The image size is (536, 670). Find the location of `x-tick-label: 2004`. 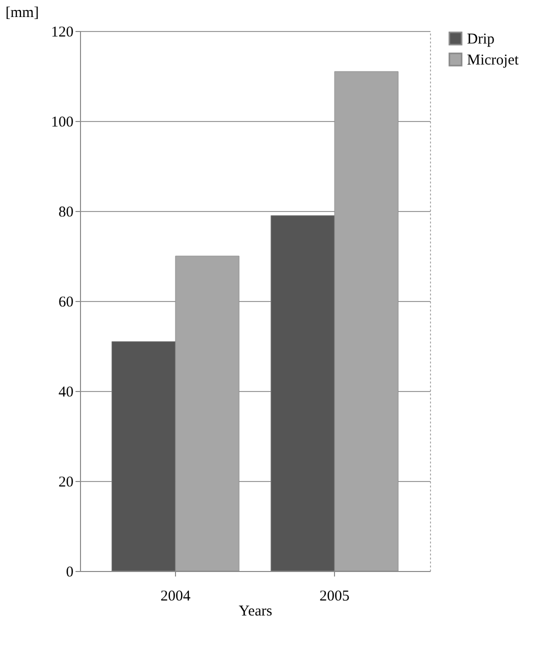

x-tick-label: 2004 is located at coordinates (175, 596).